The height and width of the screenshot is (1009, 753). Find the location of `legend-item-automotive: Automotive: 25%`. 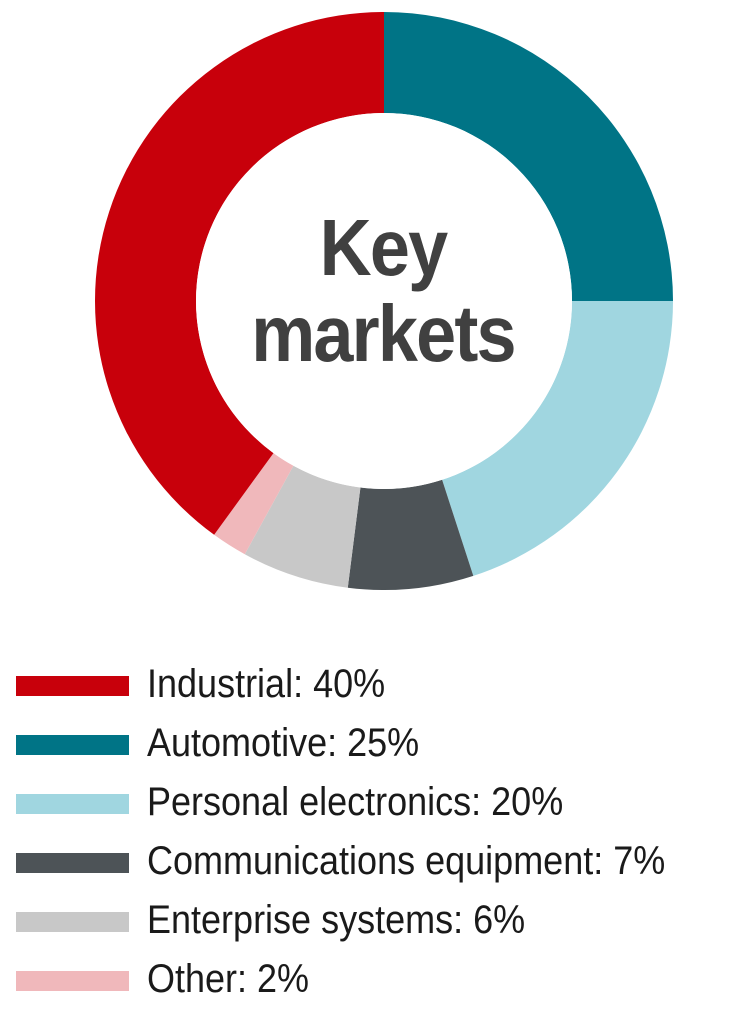

legend-item-automotive: Automotive: 25% is located at coordinates (384, 743).